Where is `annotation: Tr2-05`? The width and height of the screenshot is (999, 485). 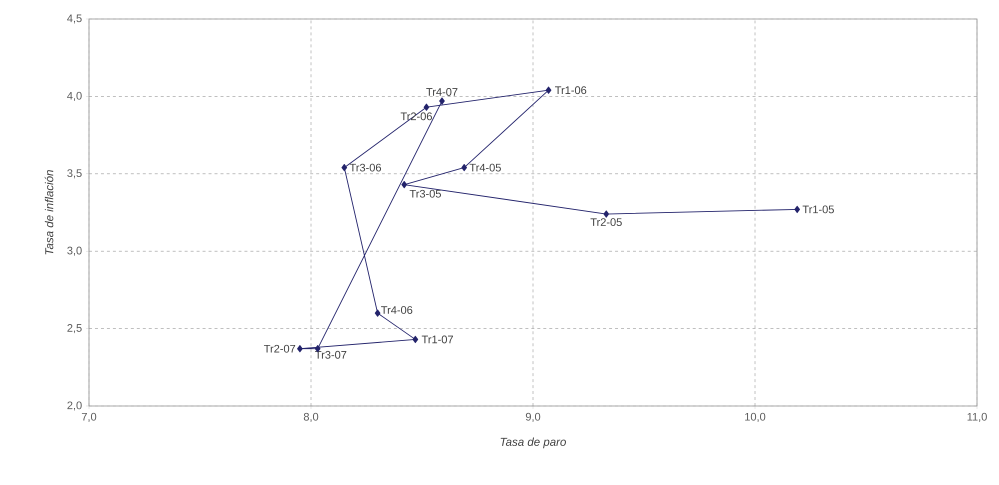 annotation: Tr2-05 is located at coordinates (606, 222).